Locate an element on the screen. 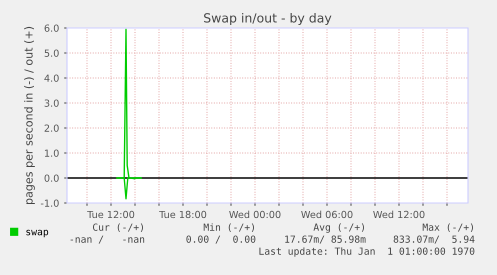 Image resolution: width=497 pixels, height=275 pixels. y-tick-label: 3.0 is located at coordinates (51, 103).